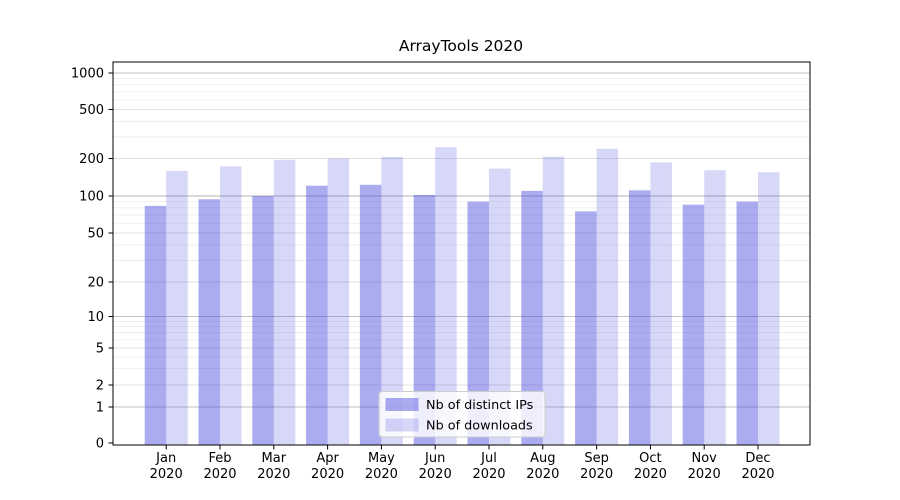  Describe the element at coordinates (435, 466) in the screenshot. I see `x-tick-label: Jun 2020` at that location.